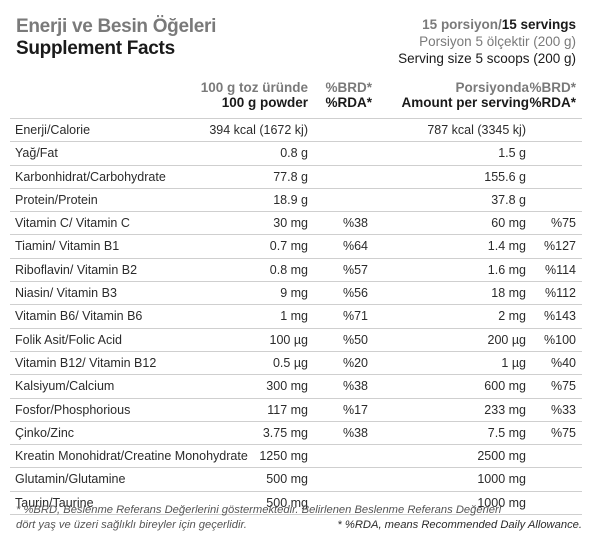 The height and width of the screenshot is (558, 592). I want to click on nutrient-name: Kreatin Monohidrat/Creatine Monohydrate, so click(131, 456).